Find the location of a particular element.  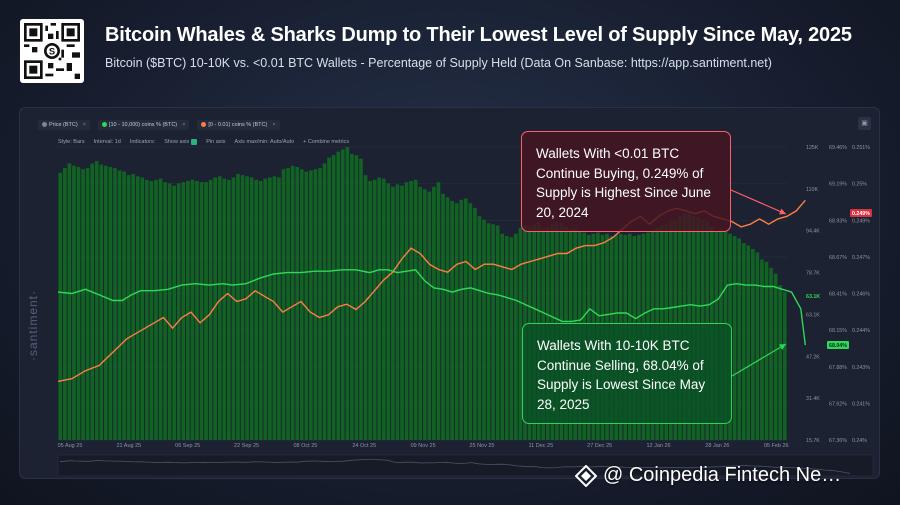

x-tick-label: 22 Sep 25 is located at coordinates (246, 446).